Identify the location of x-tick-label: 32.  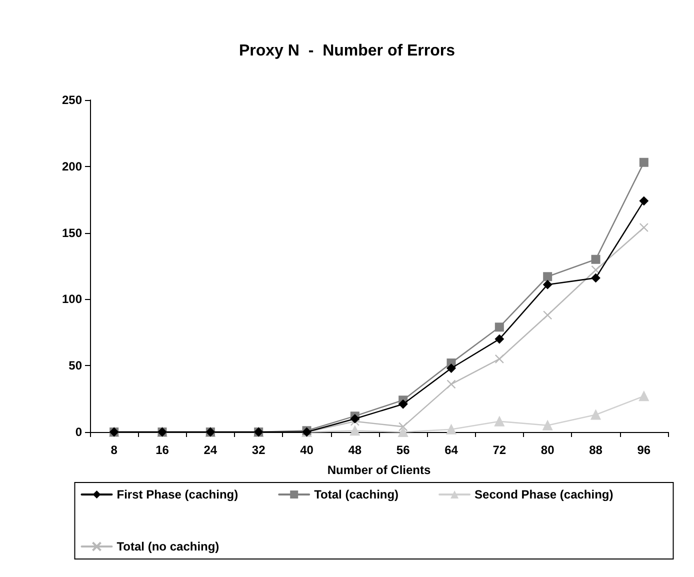
(259, 450).